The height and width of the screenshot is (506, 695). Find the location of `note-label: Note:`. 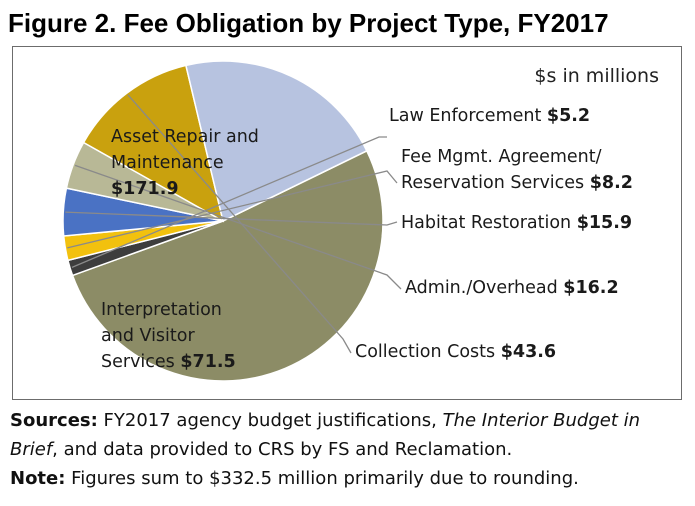

note-label: Note: is located at coordinates (38, 478).